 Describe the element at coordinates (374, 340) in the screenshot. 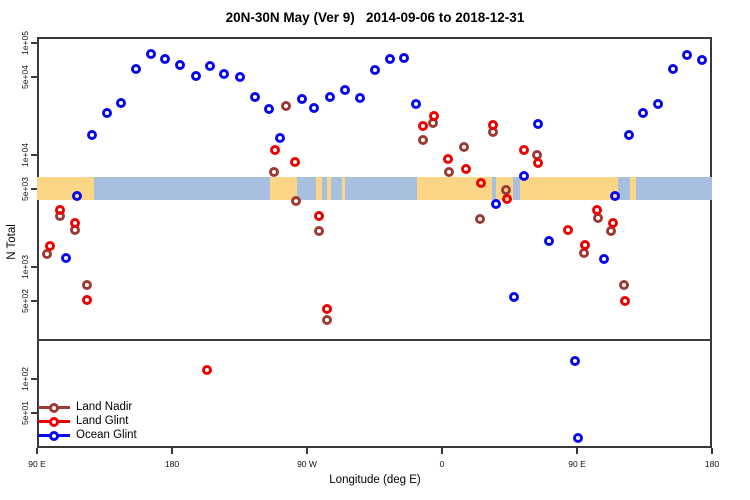

I see `separator-line` at that location.